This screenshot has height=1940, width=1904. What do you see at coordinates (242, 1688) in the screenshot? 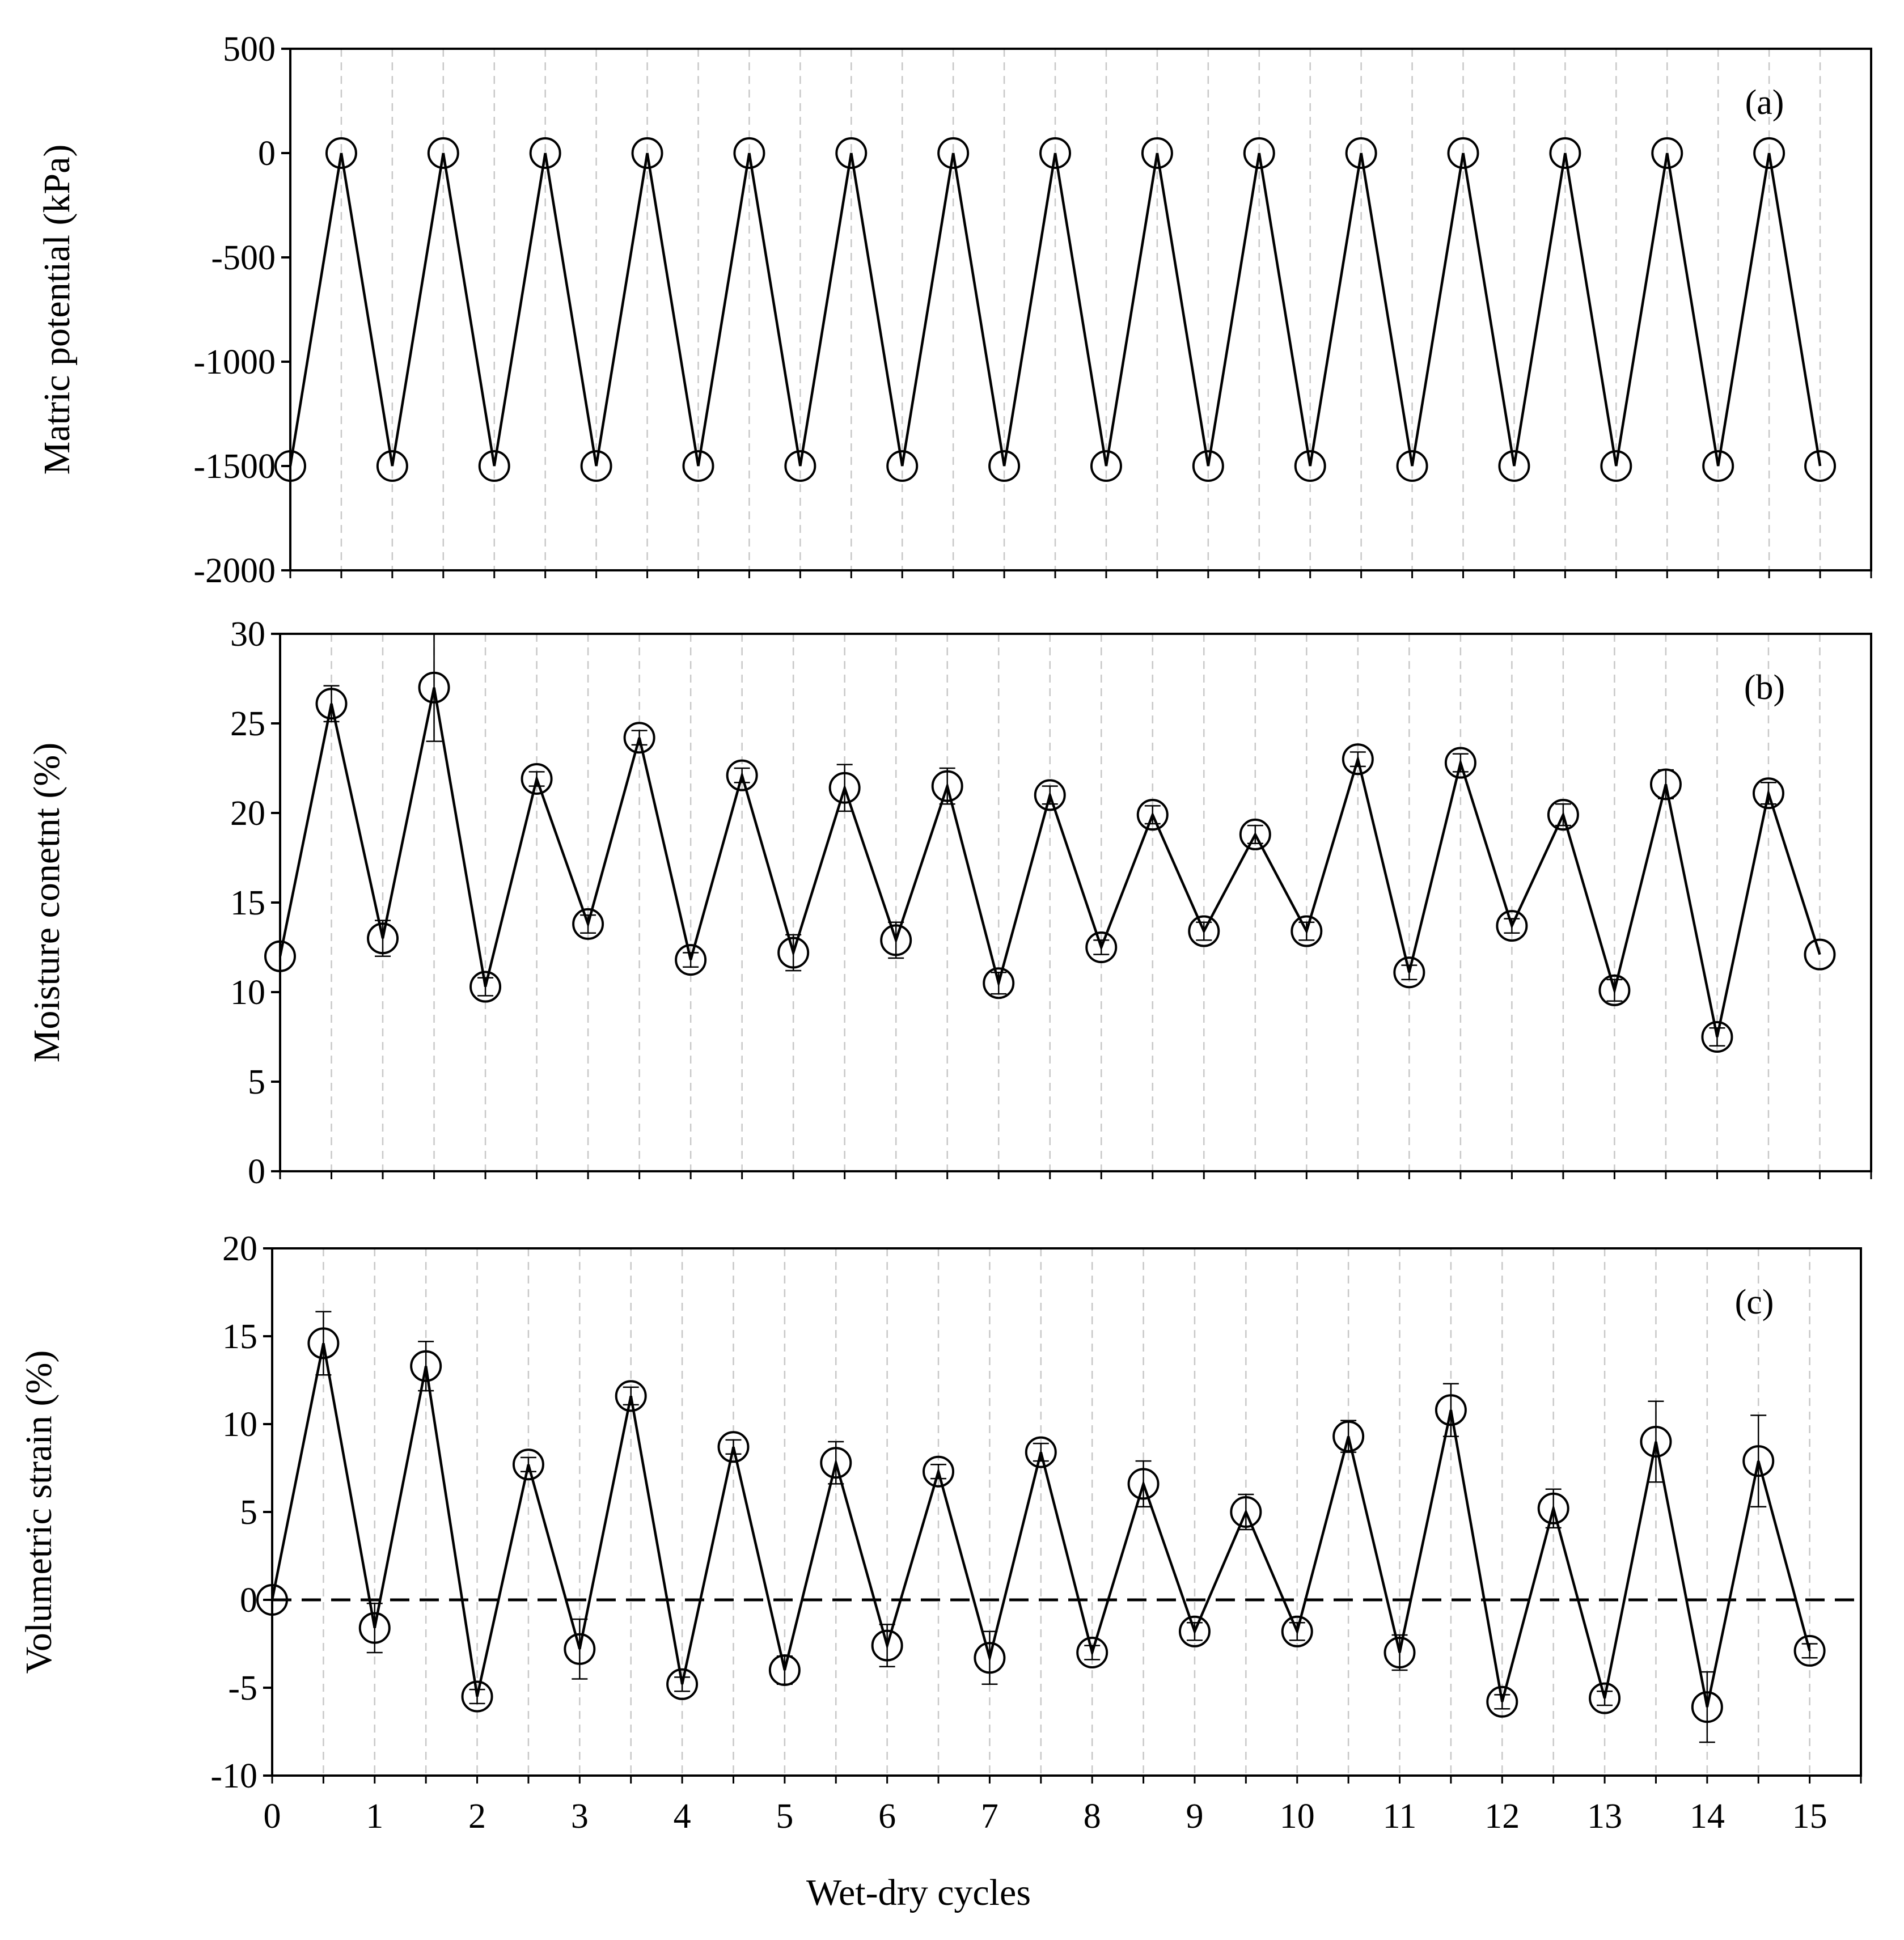
I see `y-tick-label: -5` at bounding box center [242, 1688].